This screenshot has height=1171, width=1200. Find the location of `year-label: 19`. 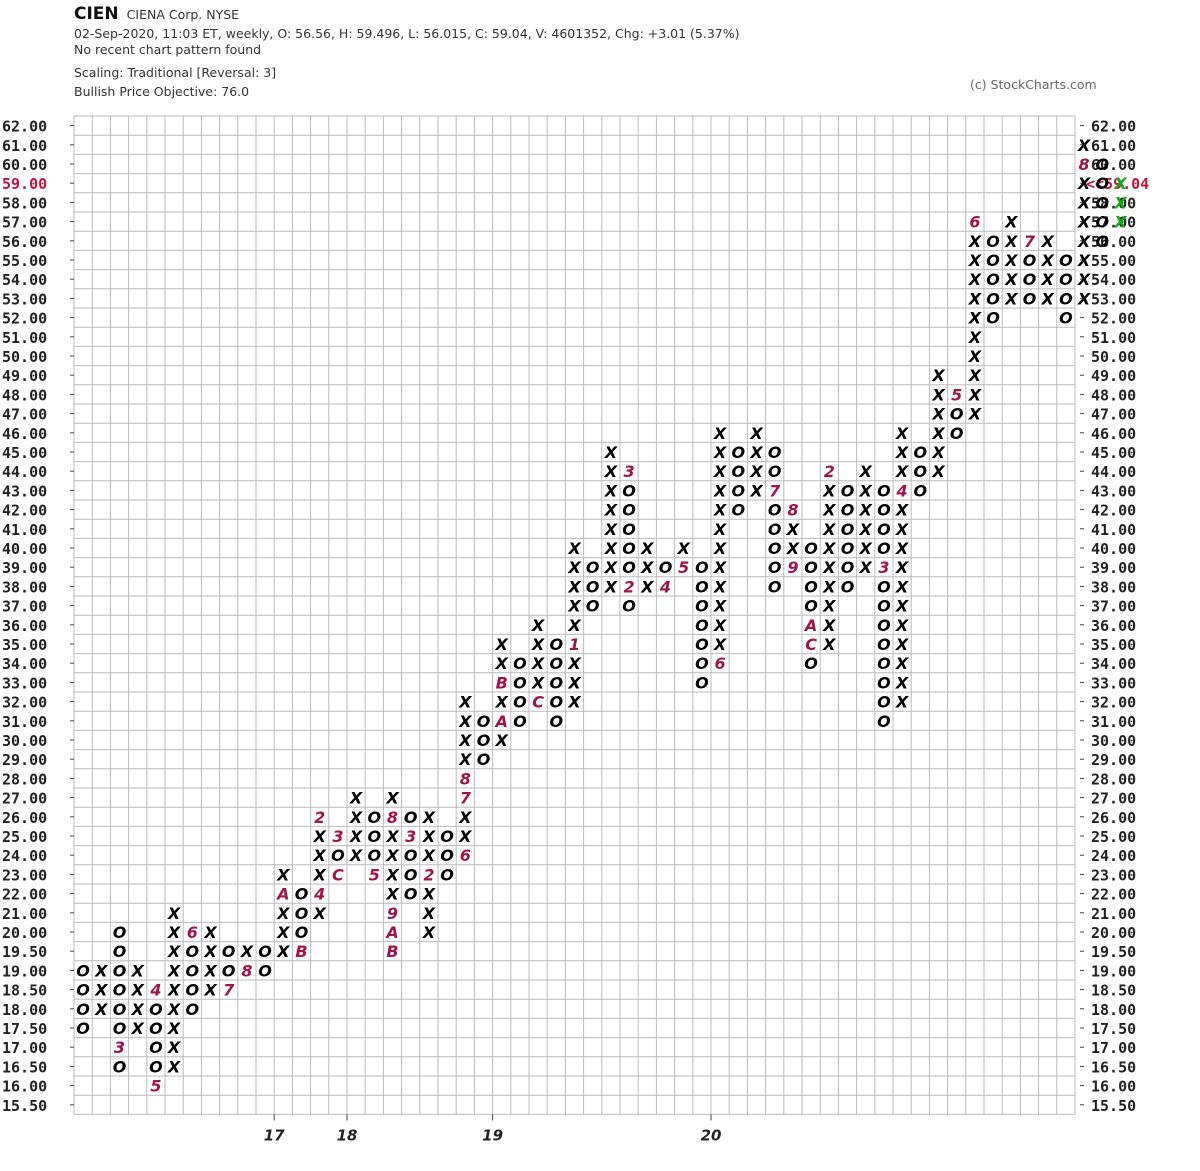

year-label: 19 is located at coordinates (492, 1135).